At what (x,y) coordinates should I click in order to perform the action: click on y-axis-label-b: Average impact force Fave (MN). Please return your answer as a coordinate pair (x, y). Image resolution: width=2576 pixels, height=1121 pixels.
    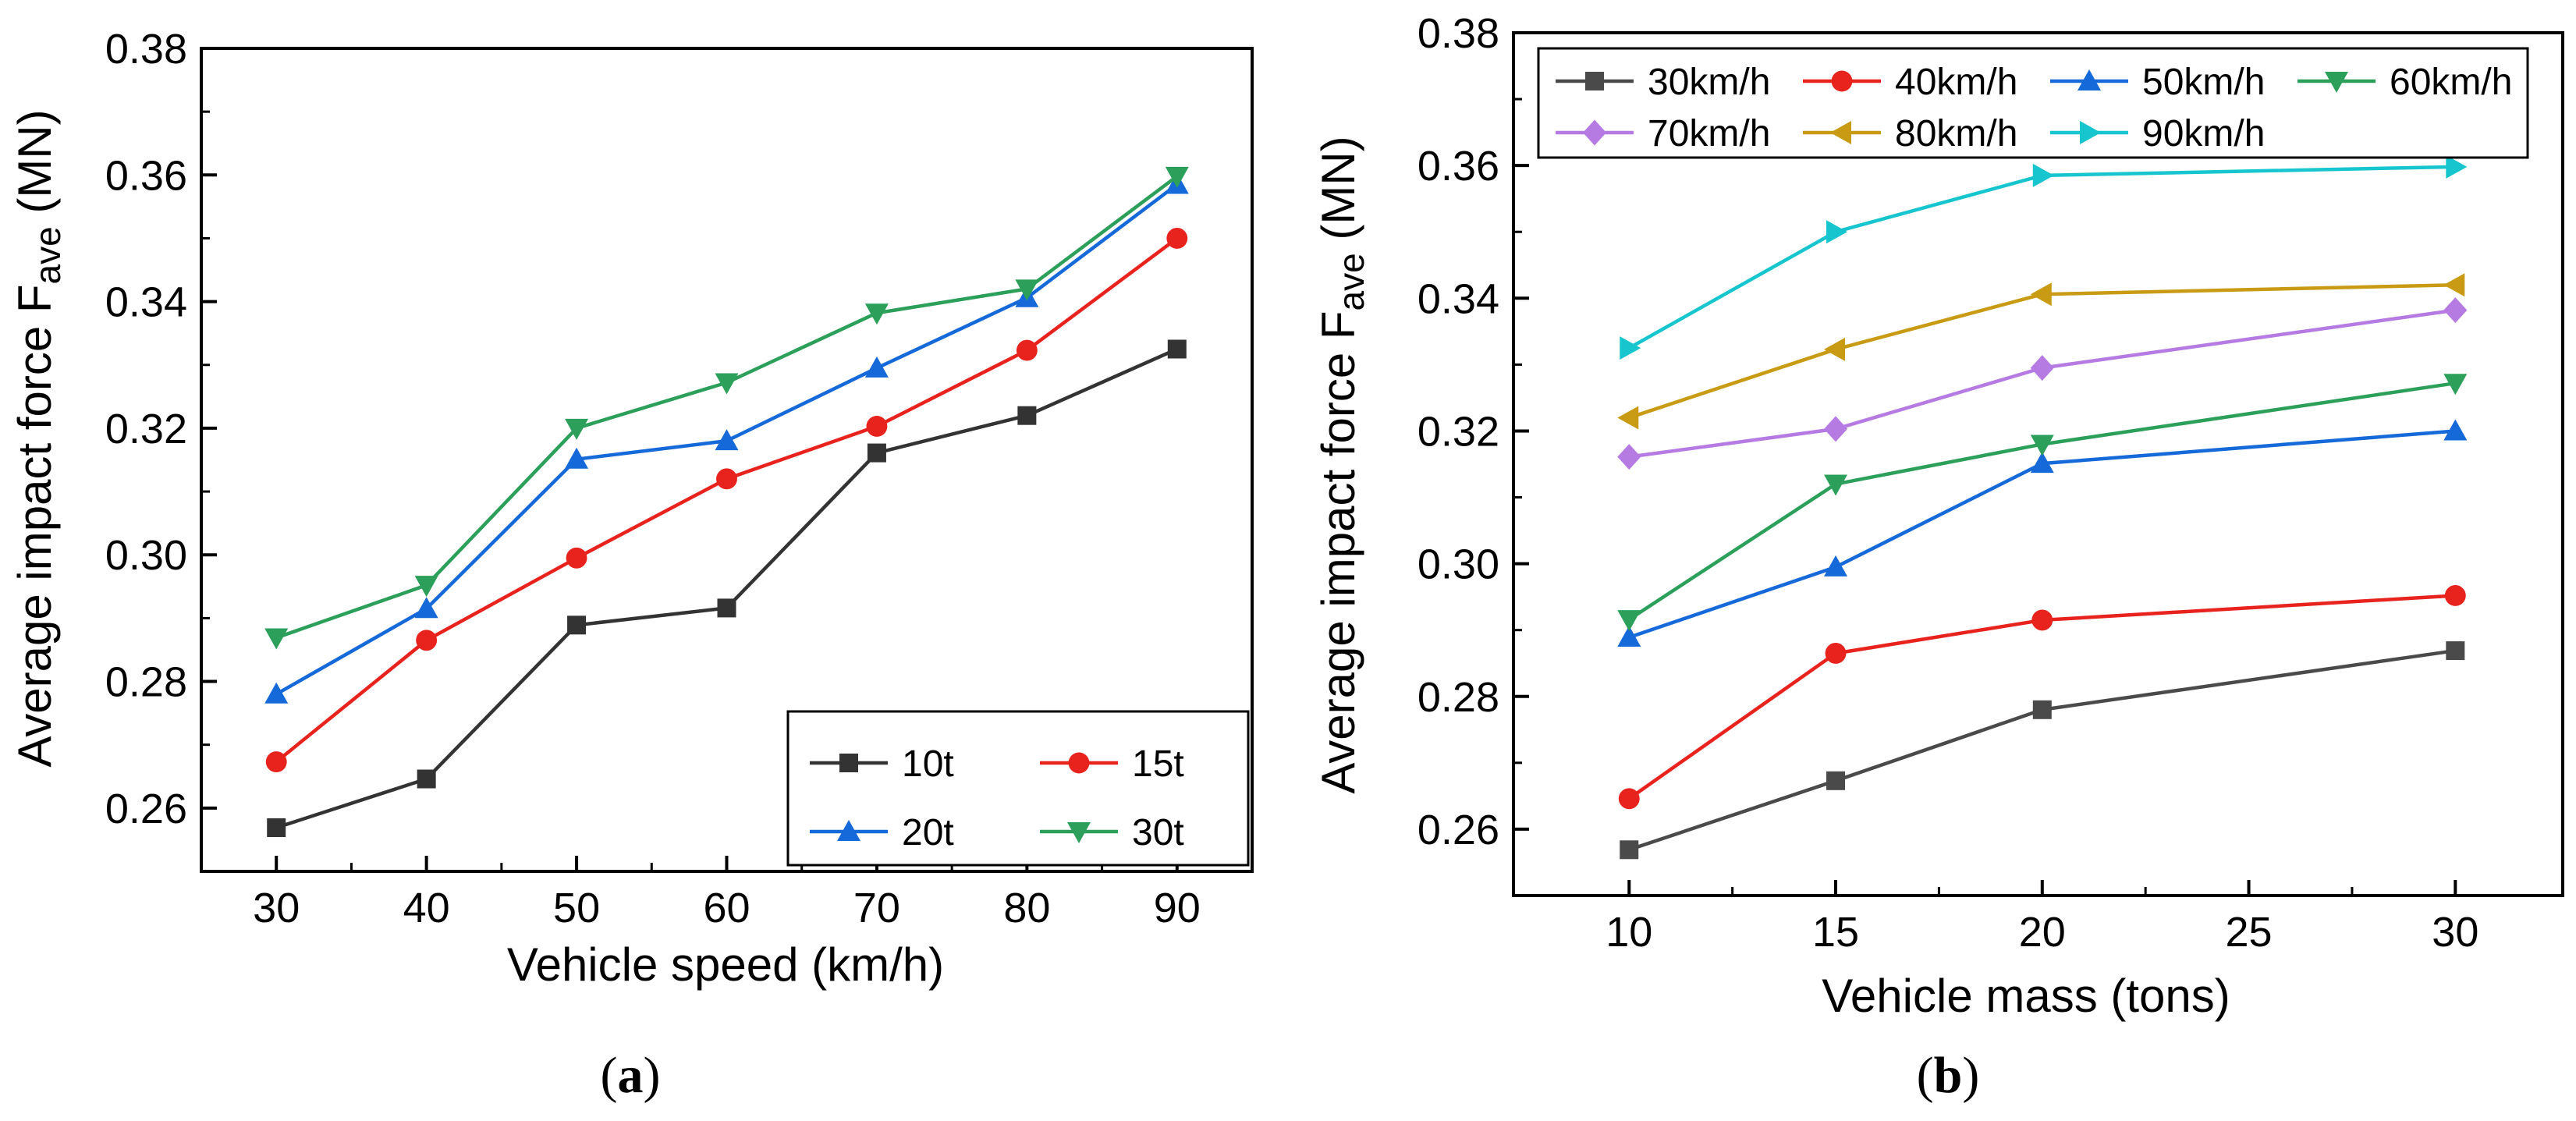
    Looking at the image, I should click on (1341, 464).